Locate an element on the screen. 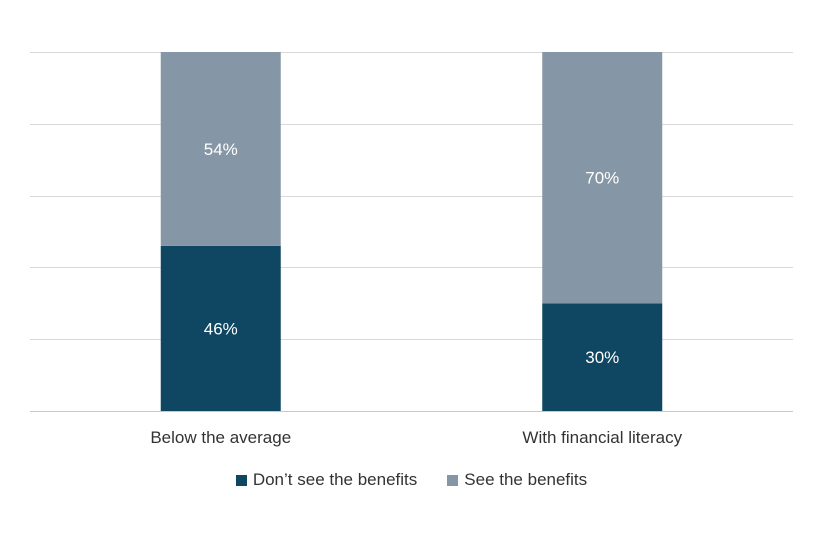 This screenshot has height=543, width=823. legend: Don’t see the benefits See the benefits is located at coordinates (411, 480).